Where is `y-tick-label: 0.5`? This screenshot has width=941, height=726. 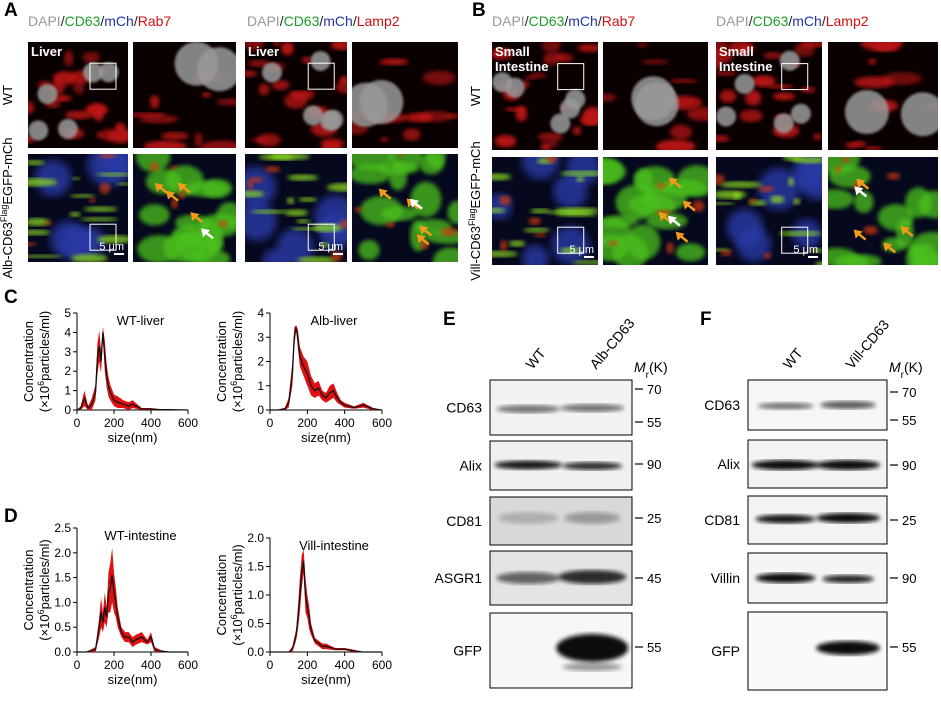 y-tick-label: 0.5 is located at coordinates (62, 627).